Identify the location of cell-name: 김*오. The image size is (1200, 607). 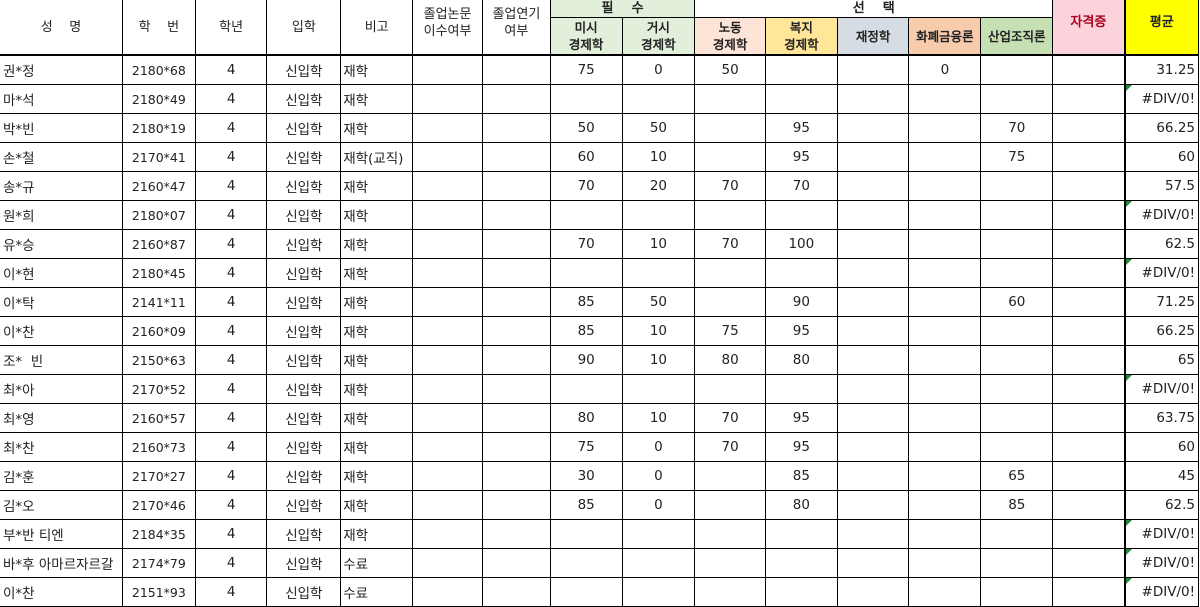
(61, 505).